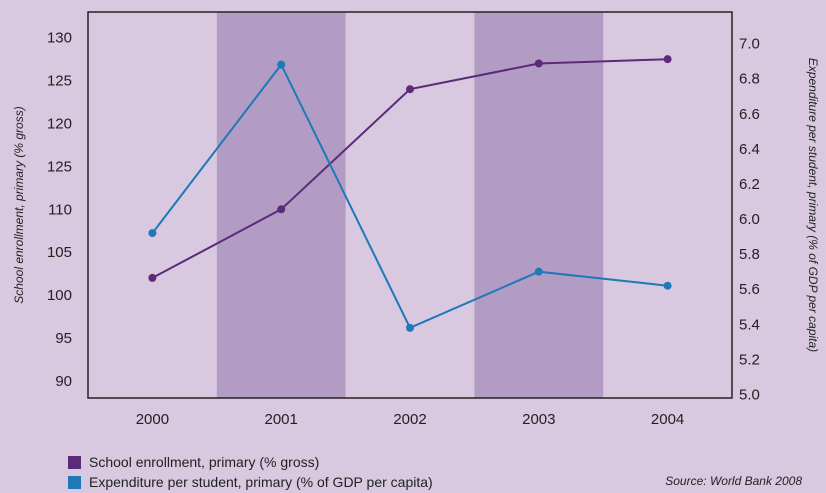  What do you see at coordinates (749, 44) in the screenshot?
I see `right-tick-label: 7.0` at bounding box center [749, 44].